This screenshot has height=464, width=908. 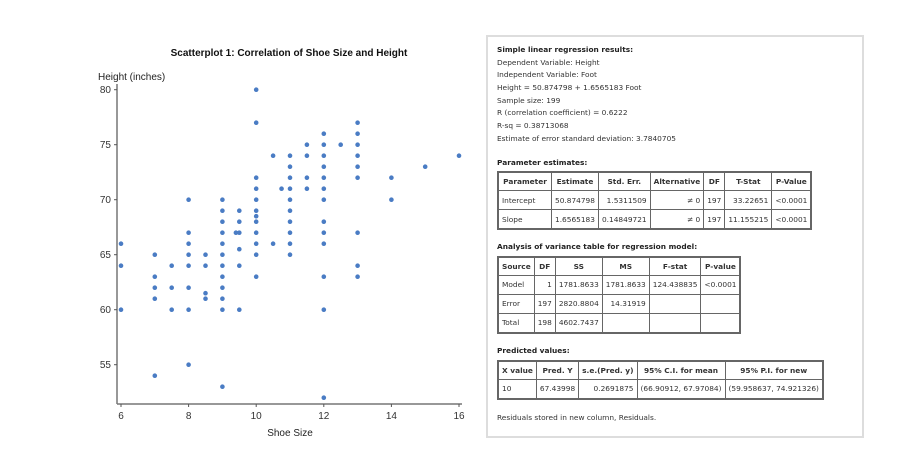 What do you see at coordinates (459, 416) in the screenshot?
I see `x-tick-label: 16` at bounding box center [459, 416].